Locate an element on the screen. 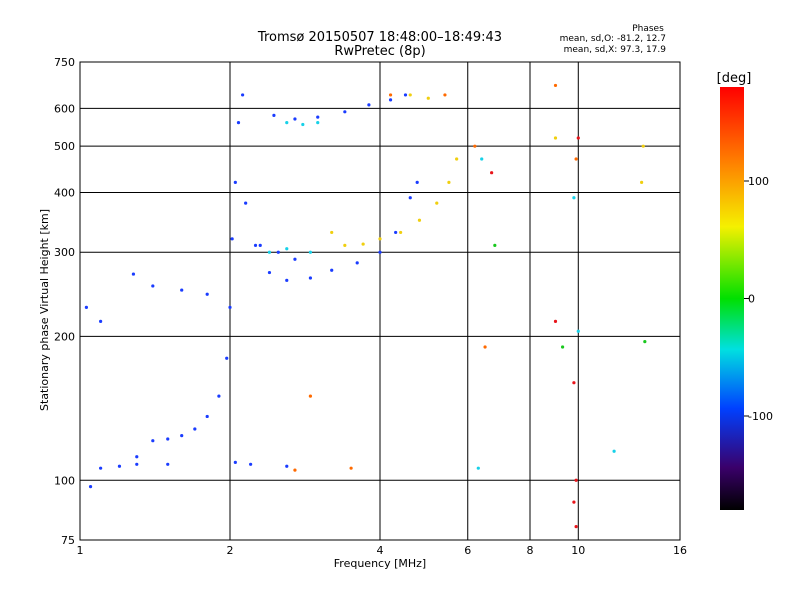  chart-title: Tromsø 20150507 18:48:00–18:49:43 is located at coordinates (379, 37).